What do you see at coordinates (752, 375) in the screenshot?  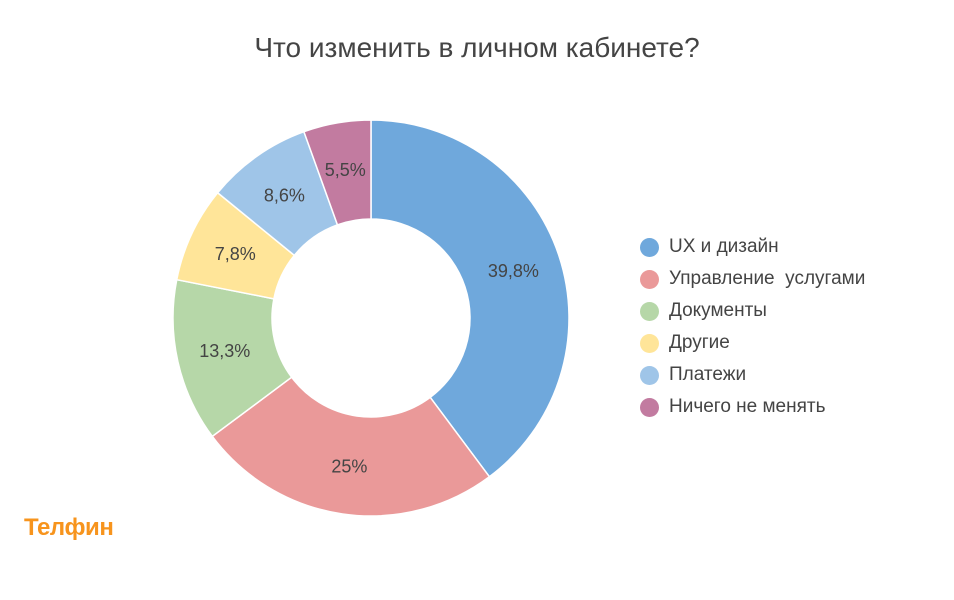 I see `legend-item: Платежи` at bounding box center [752, 375].